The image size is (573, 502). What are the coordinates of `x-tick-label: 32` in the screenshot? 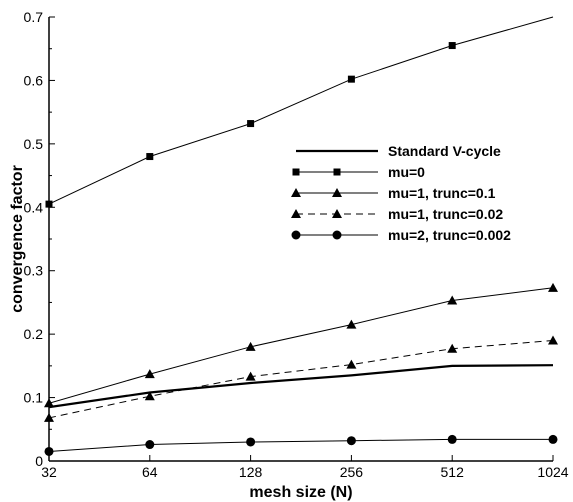 It's located at (49, 472).